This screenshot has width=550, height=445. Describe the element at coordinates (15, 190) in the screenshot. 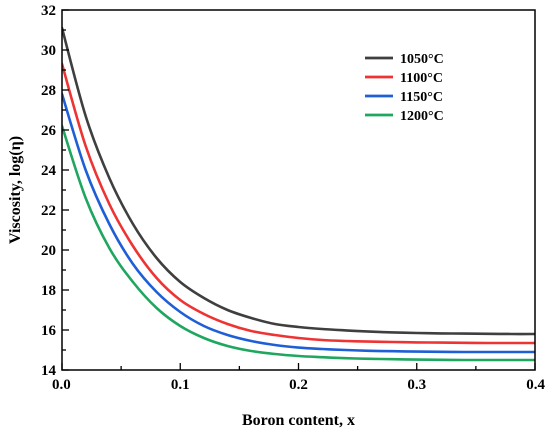

I see `y-axis-title: Viscosity, log(η)` at that location.